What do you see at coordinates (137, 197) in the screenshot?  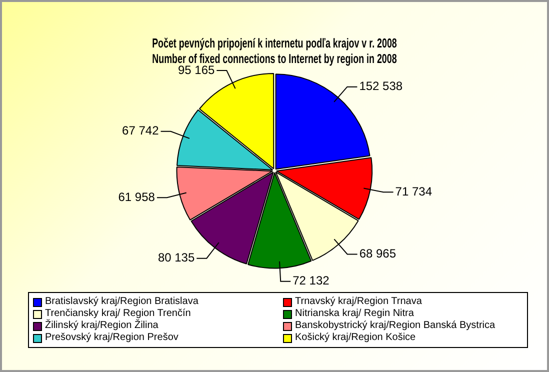 I see `data-label: 61 958` at bounding box center [137, 197].